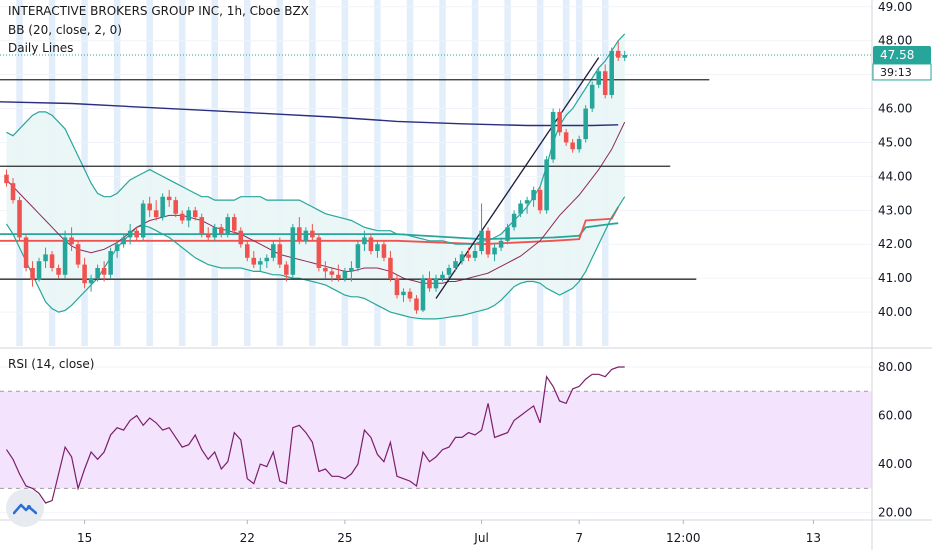 The image size is (932, 550). I want to click on daily-line-blue, so click(309, 114).